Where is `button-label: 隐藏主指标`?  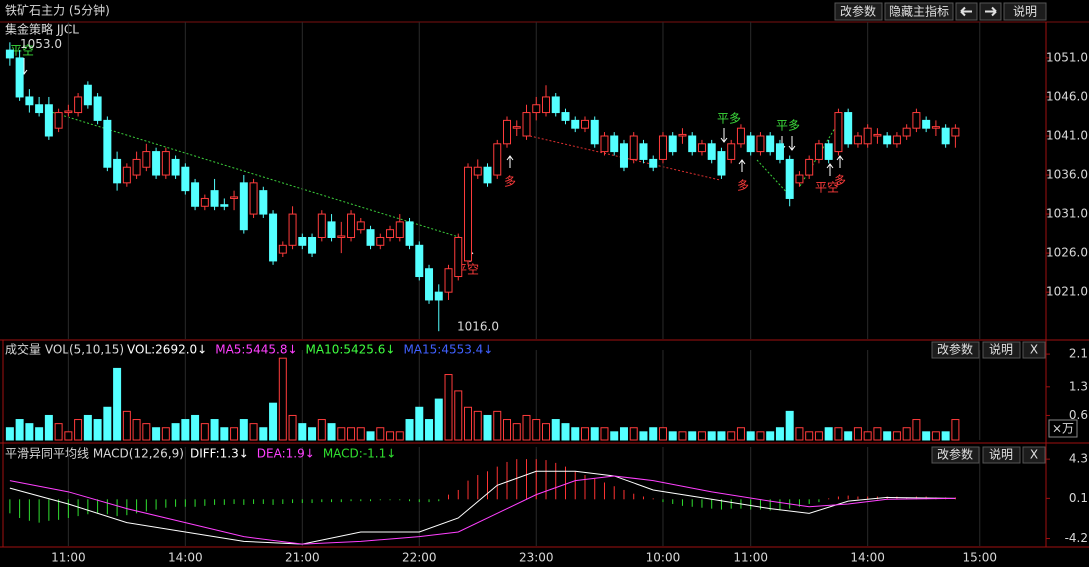
button-label: 隐藏主指标 is located at coordinates (919, 11).